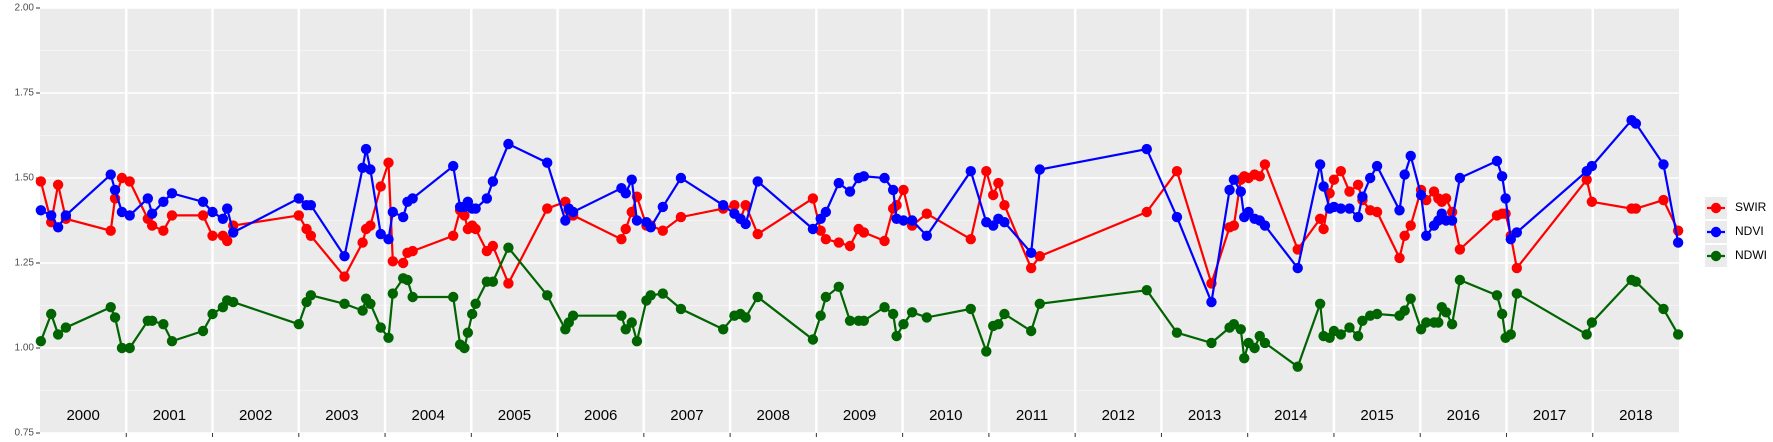 This screenshot has height=442, width=1773. I want to click on y-tick-label: 1.25, so click(25, 263).